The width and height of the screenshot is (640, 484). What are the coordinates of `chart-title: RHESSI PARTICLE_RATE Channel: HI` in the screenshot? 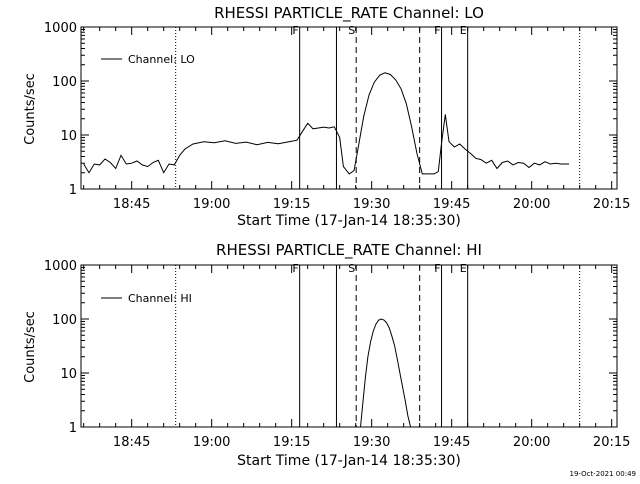 It's located at (349, 250).